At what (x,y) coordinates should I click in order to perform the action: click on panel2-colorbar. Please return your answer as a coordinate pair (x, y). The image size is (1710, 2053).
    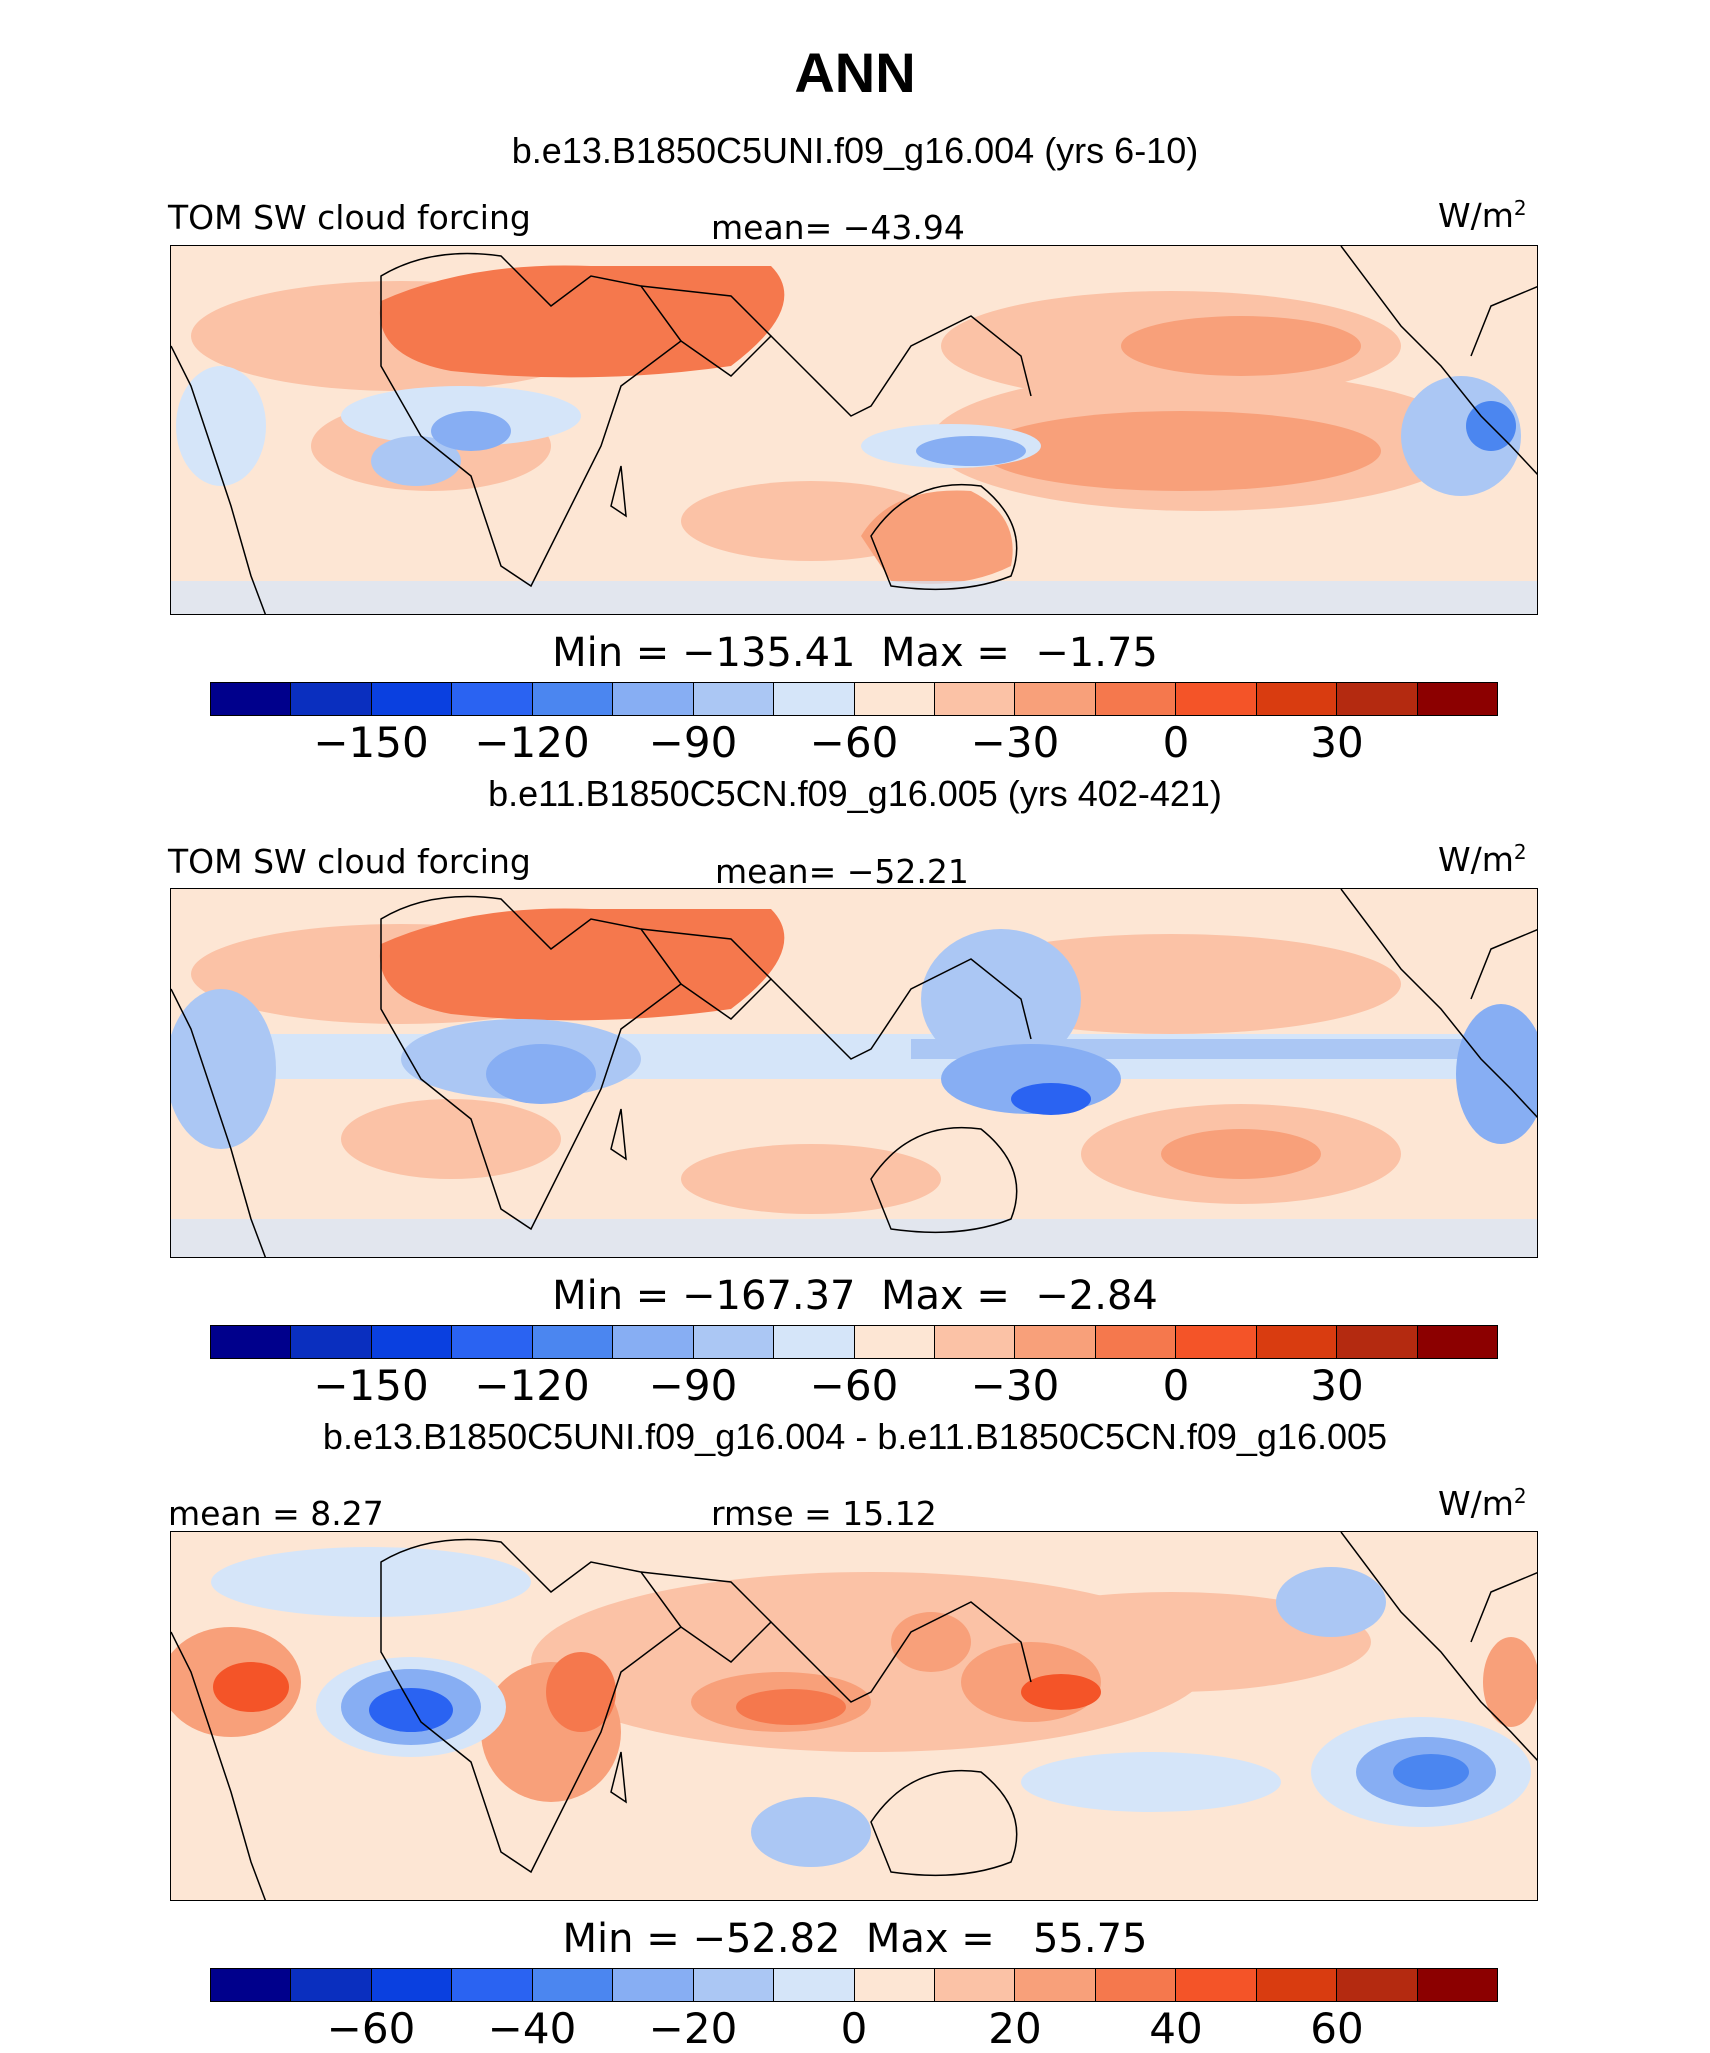
    Looking at the image, I should click on (854, 1342).